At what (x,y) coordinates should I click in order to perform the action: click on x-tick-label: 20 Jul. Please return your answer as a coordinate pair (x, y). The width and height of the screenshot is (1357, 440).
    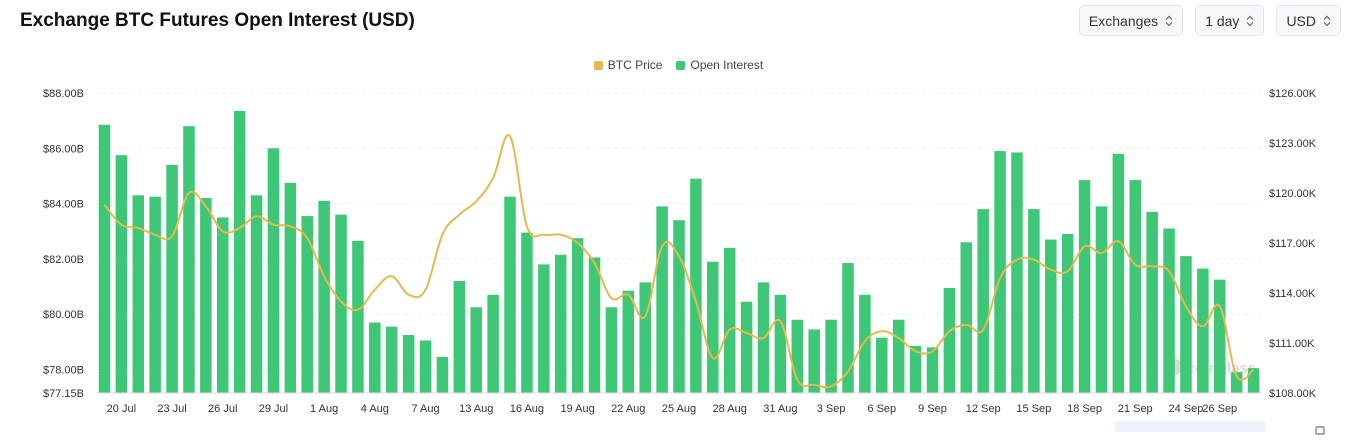
    Looking at the image, I should click on (121, 409).